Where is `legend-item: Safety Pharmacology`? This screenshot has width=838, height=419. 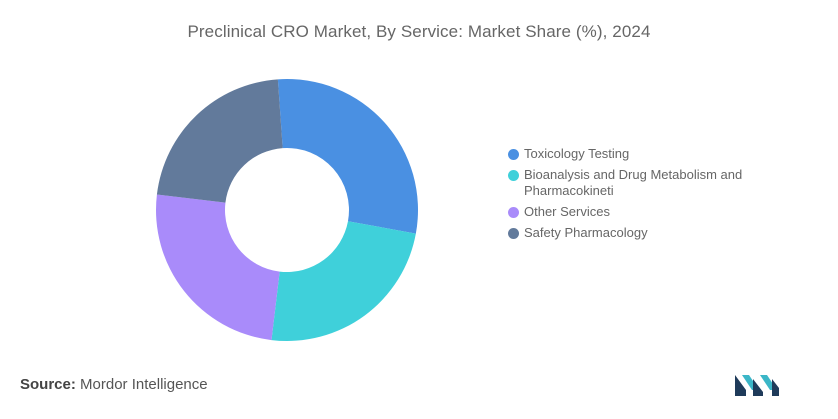
legend-item: Safety Pharmacology is located at coordinates (628, 233).